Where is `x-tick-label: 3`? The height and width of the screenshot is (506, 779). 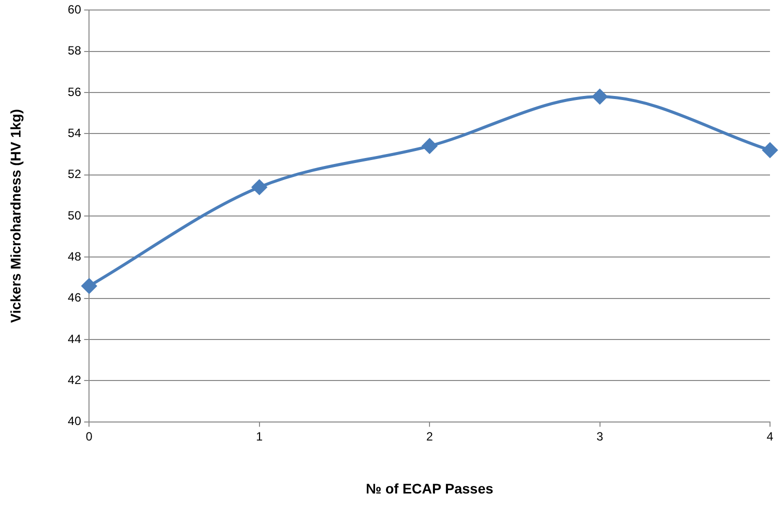 x-tick-label: 3 is located at coordinates (600, 436).